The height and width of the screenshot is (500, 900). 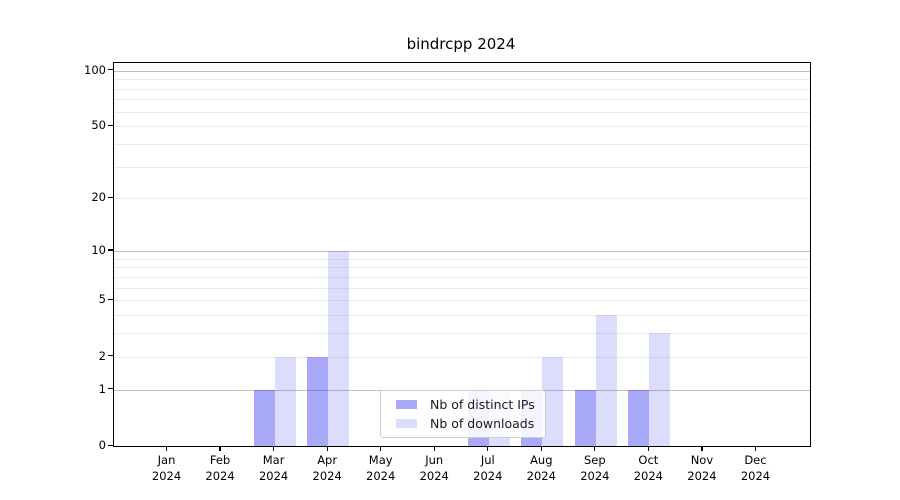 What do you see at coordinates (488, 448) in the screenshot?
I see `x-tick-jul` at bounding box center [488, 448].